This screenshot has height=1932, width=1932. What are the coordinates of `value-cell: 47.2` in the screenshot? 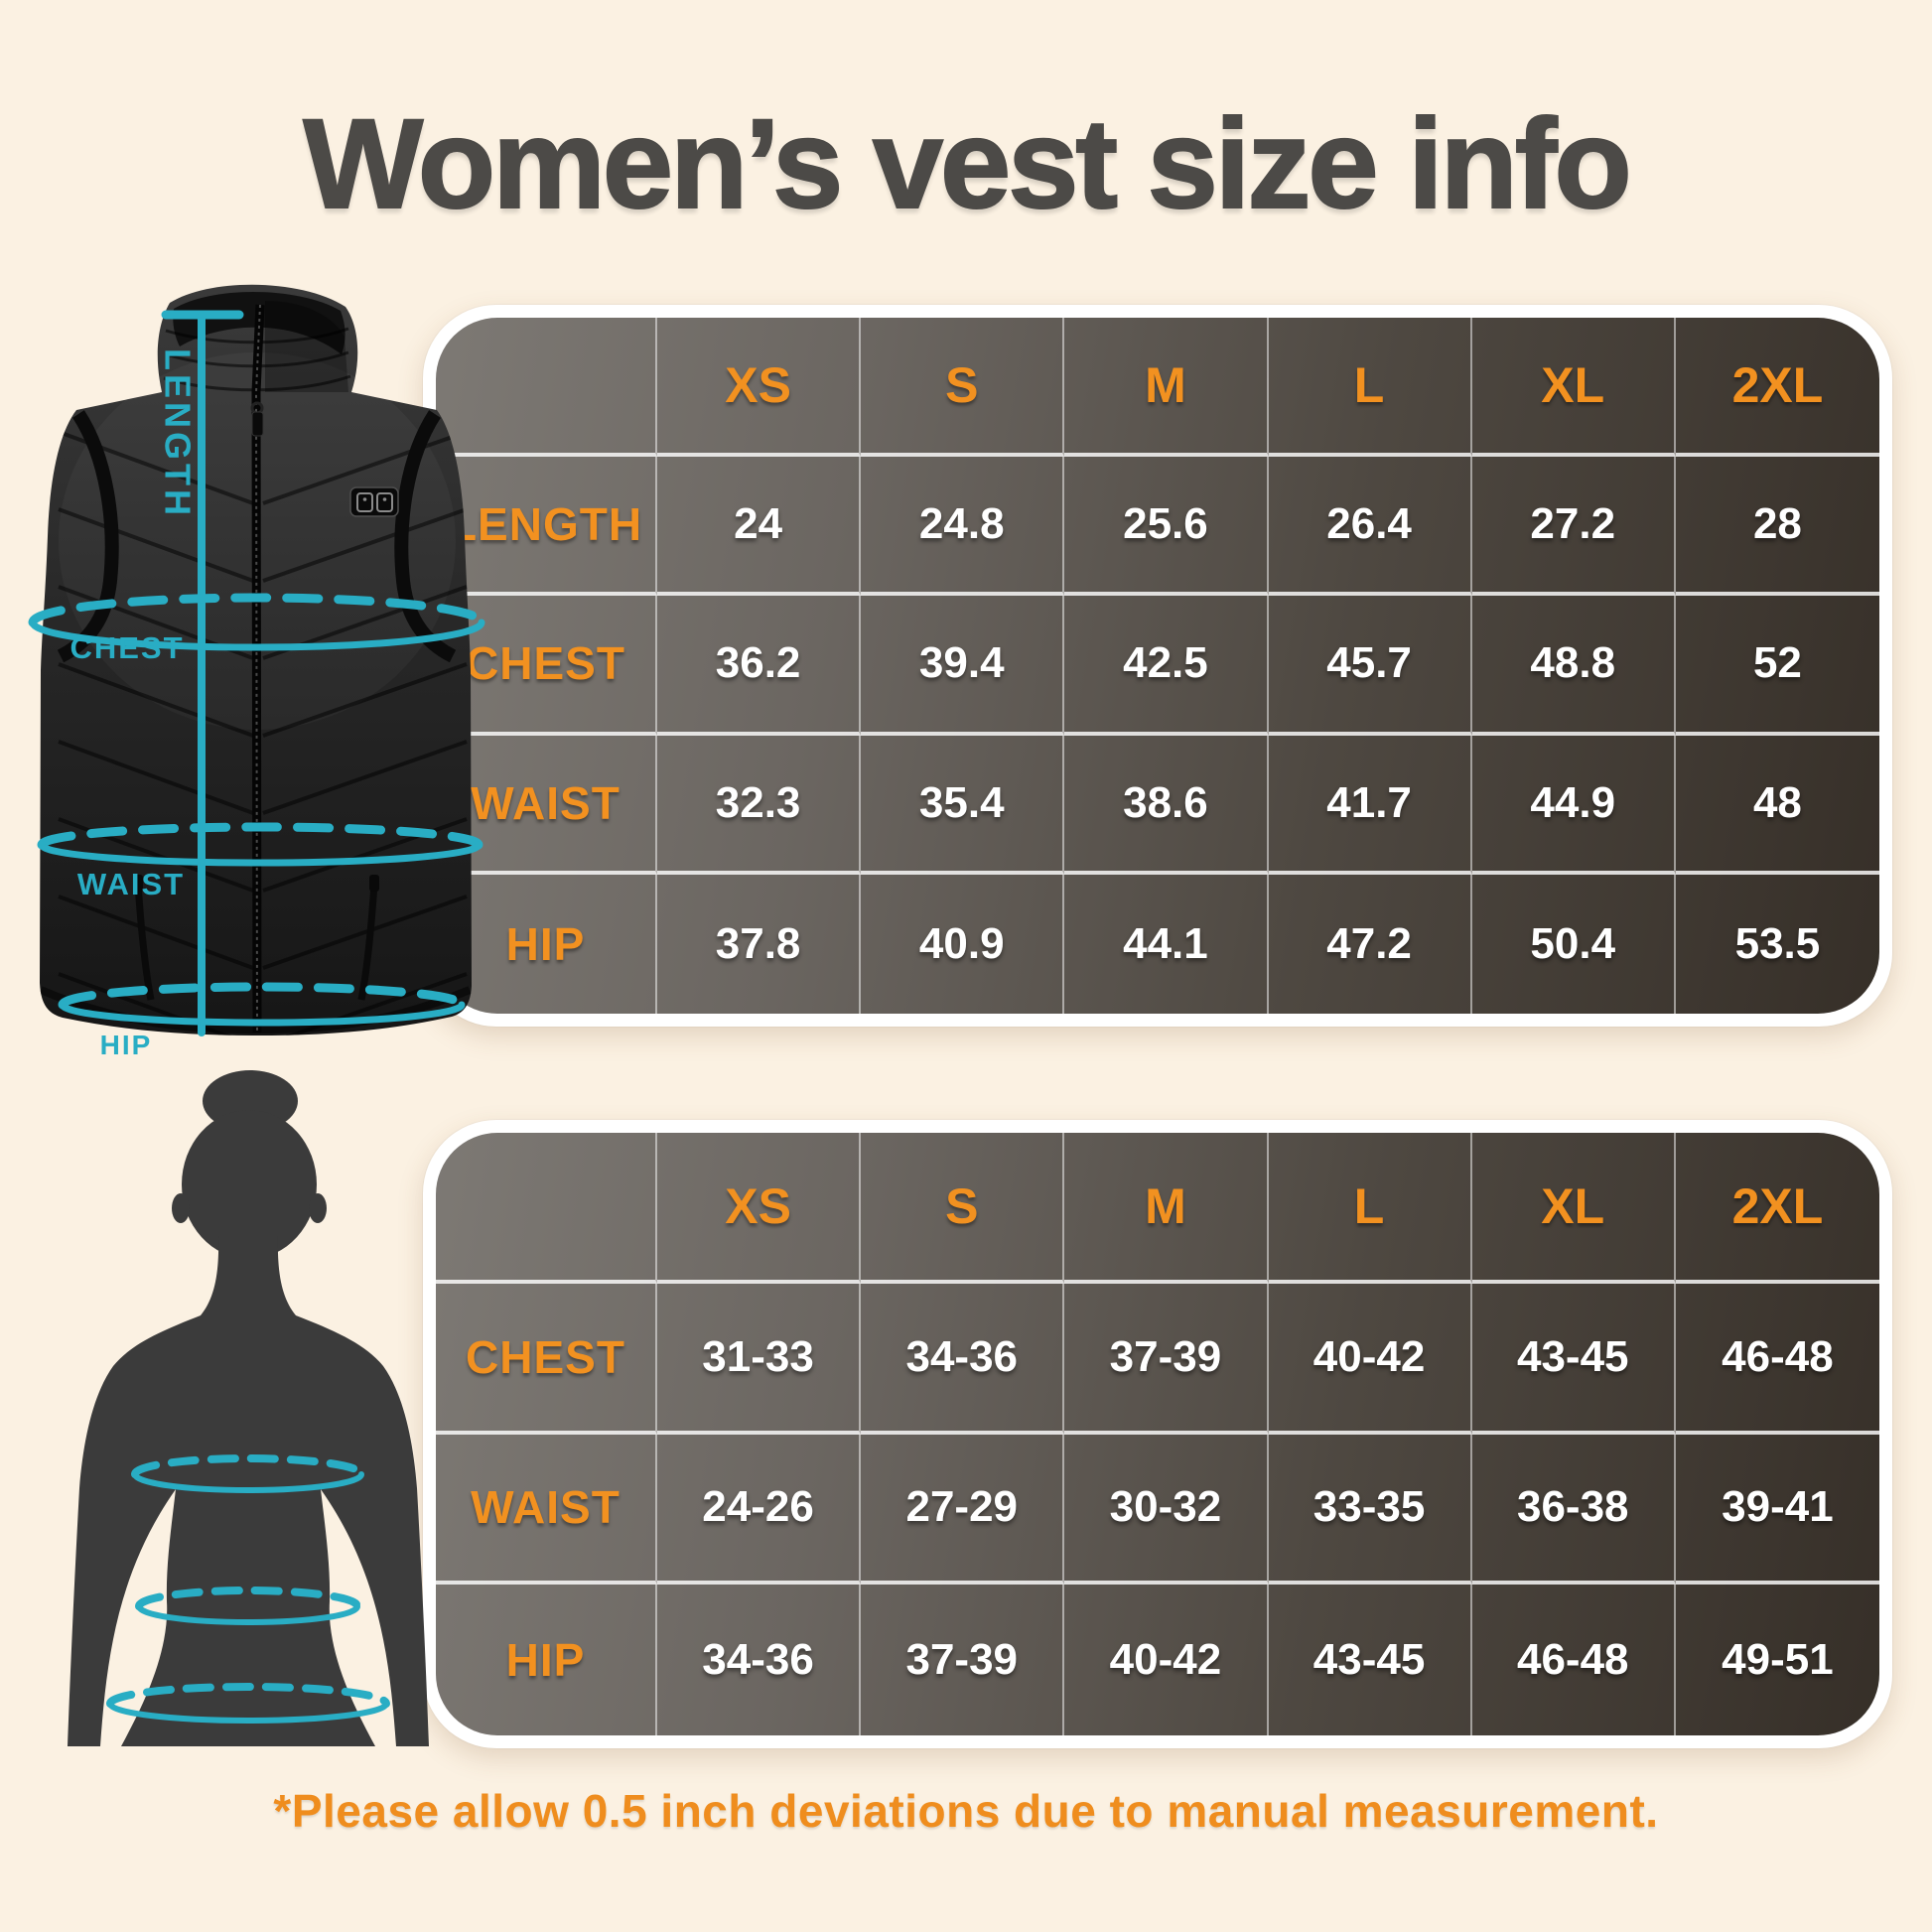 It's located at (1371, 944).